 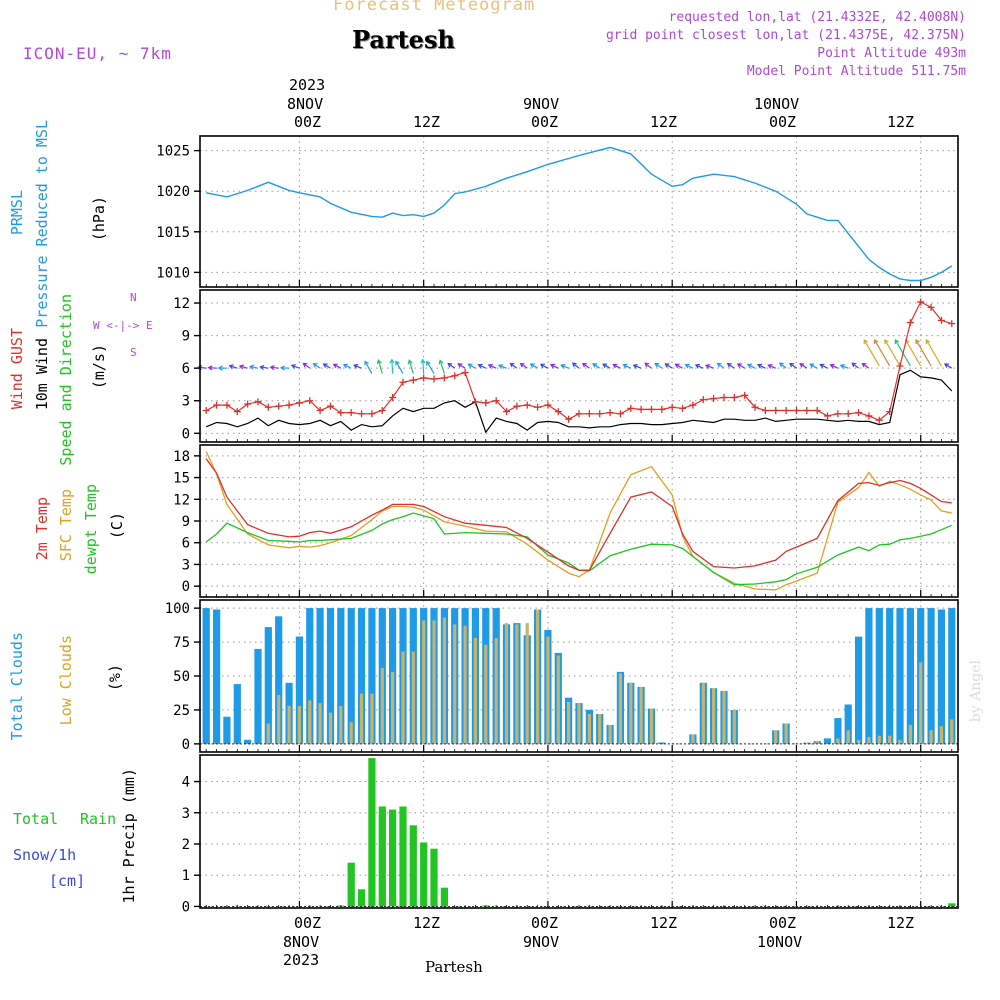 What do you see at coordinates (17, 369) in the screenshot?
I see `wind-gust-label: Wind GUST` at bounding box center [17, 369].